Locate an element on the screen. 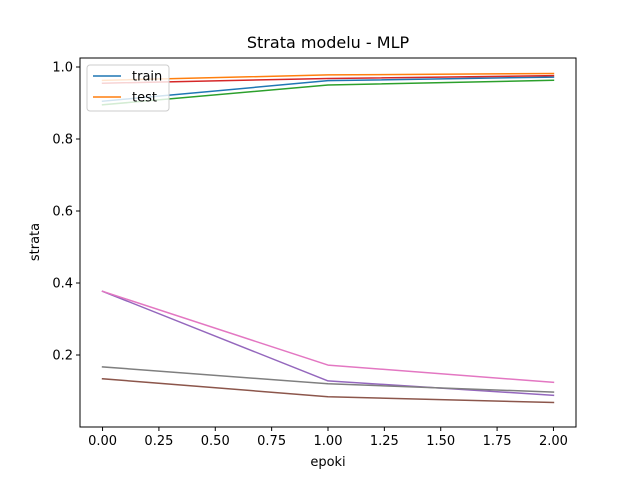  legend: train test is located at coordinates (128, 88).